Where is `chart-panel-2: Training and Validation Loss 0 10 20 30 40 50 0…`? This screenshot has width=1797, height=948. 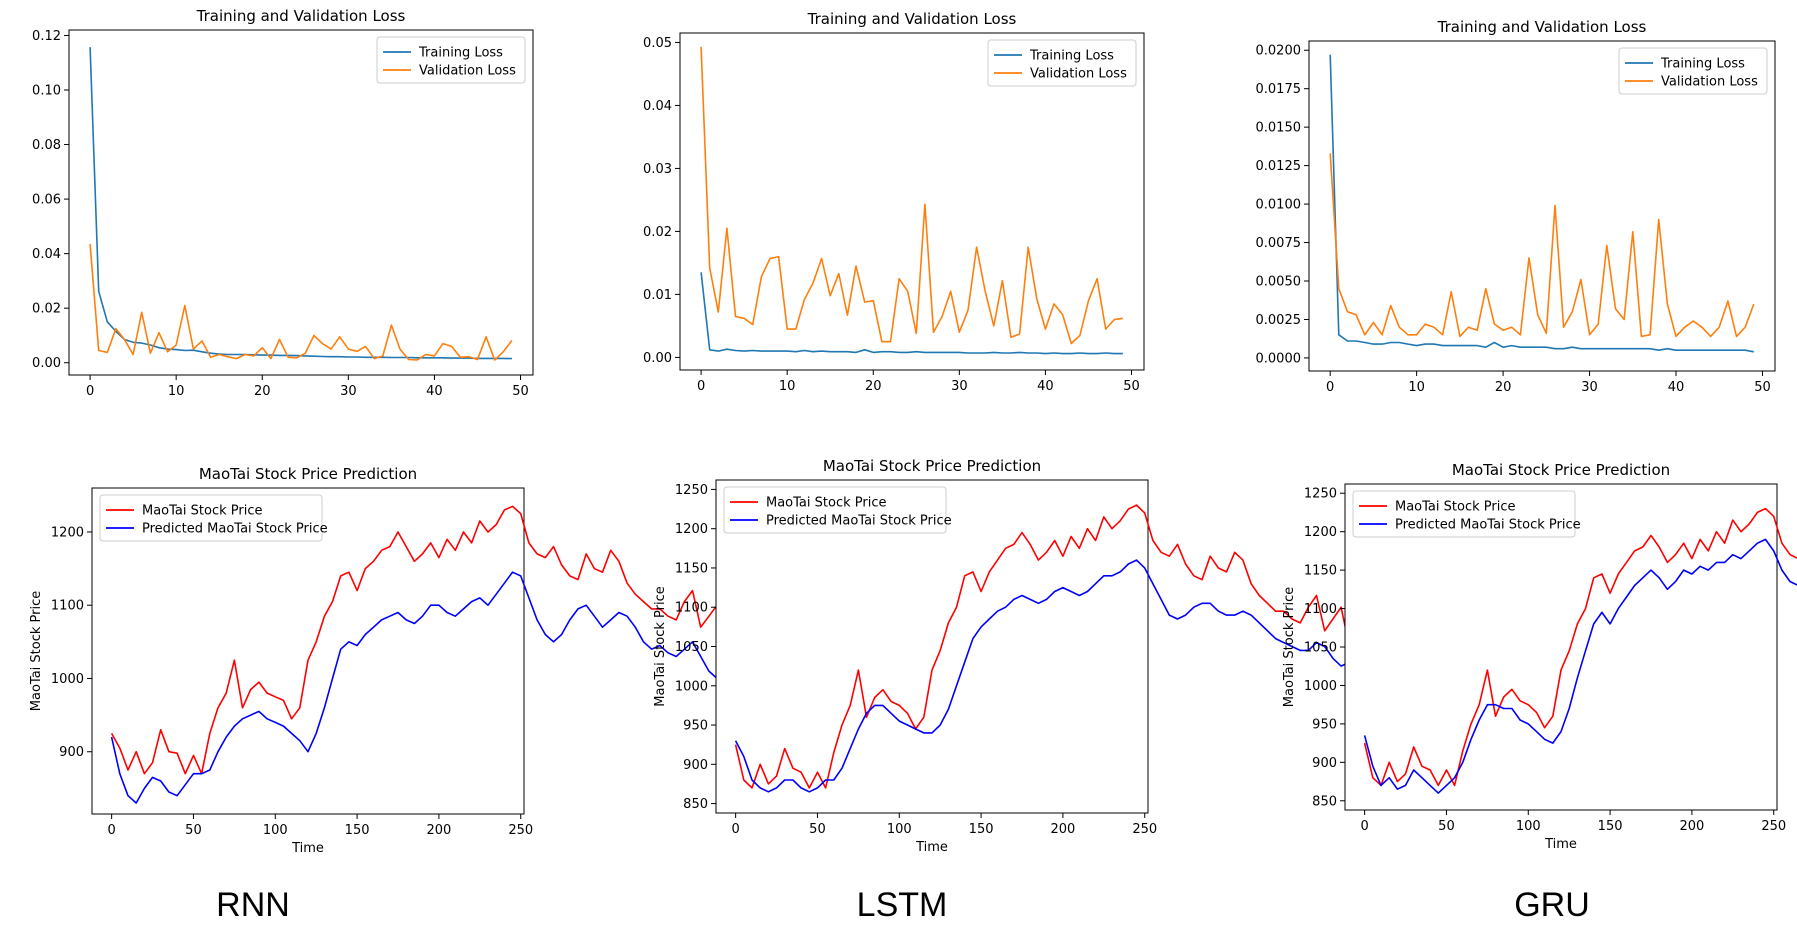 chart-panel-2: Training and Validation Loss 0 10 20 30 40 50 0… is located at coordinates (894, 202).